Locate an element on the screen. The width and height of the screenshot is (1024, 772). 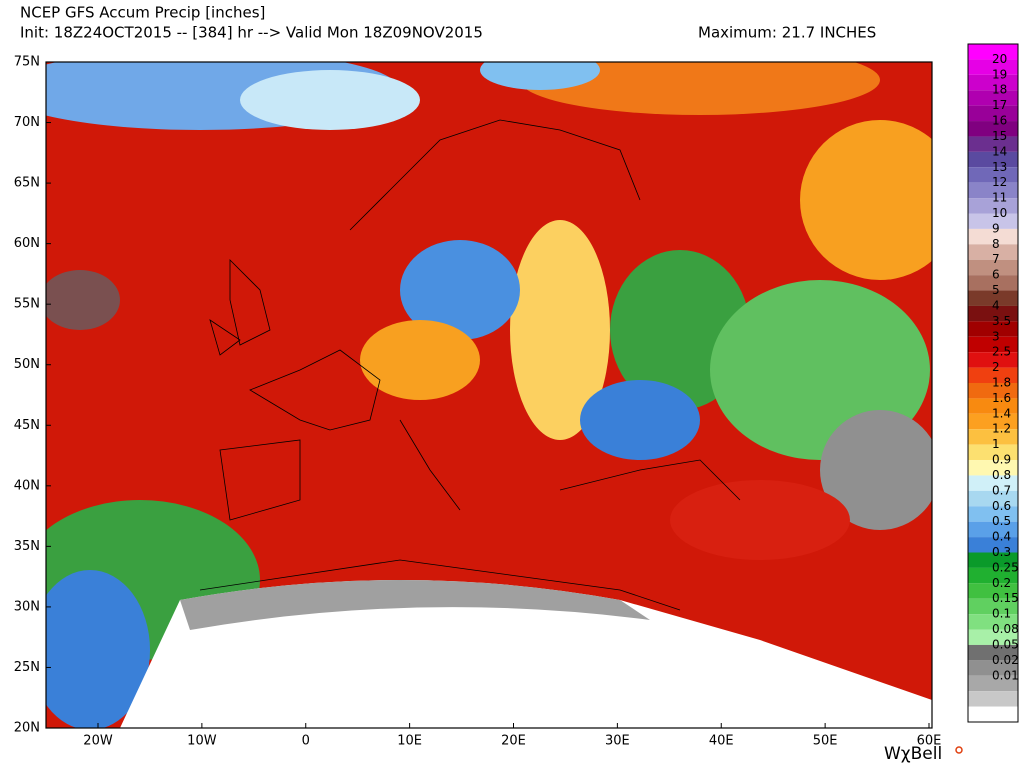
lon-label: 30E is located at coordinates (617, 741).